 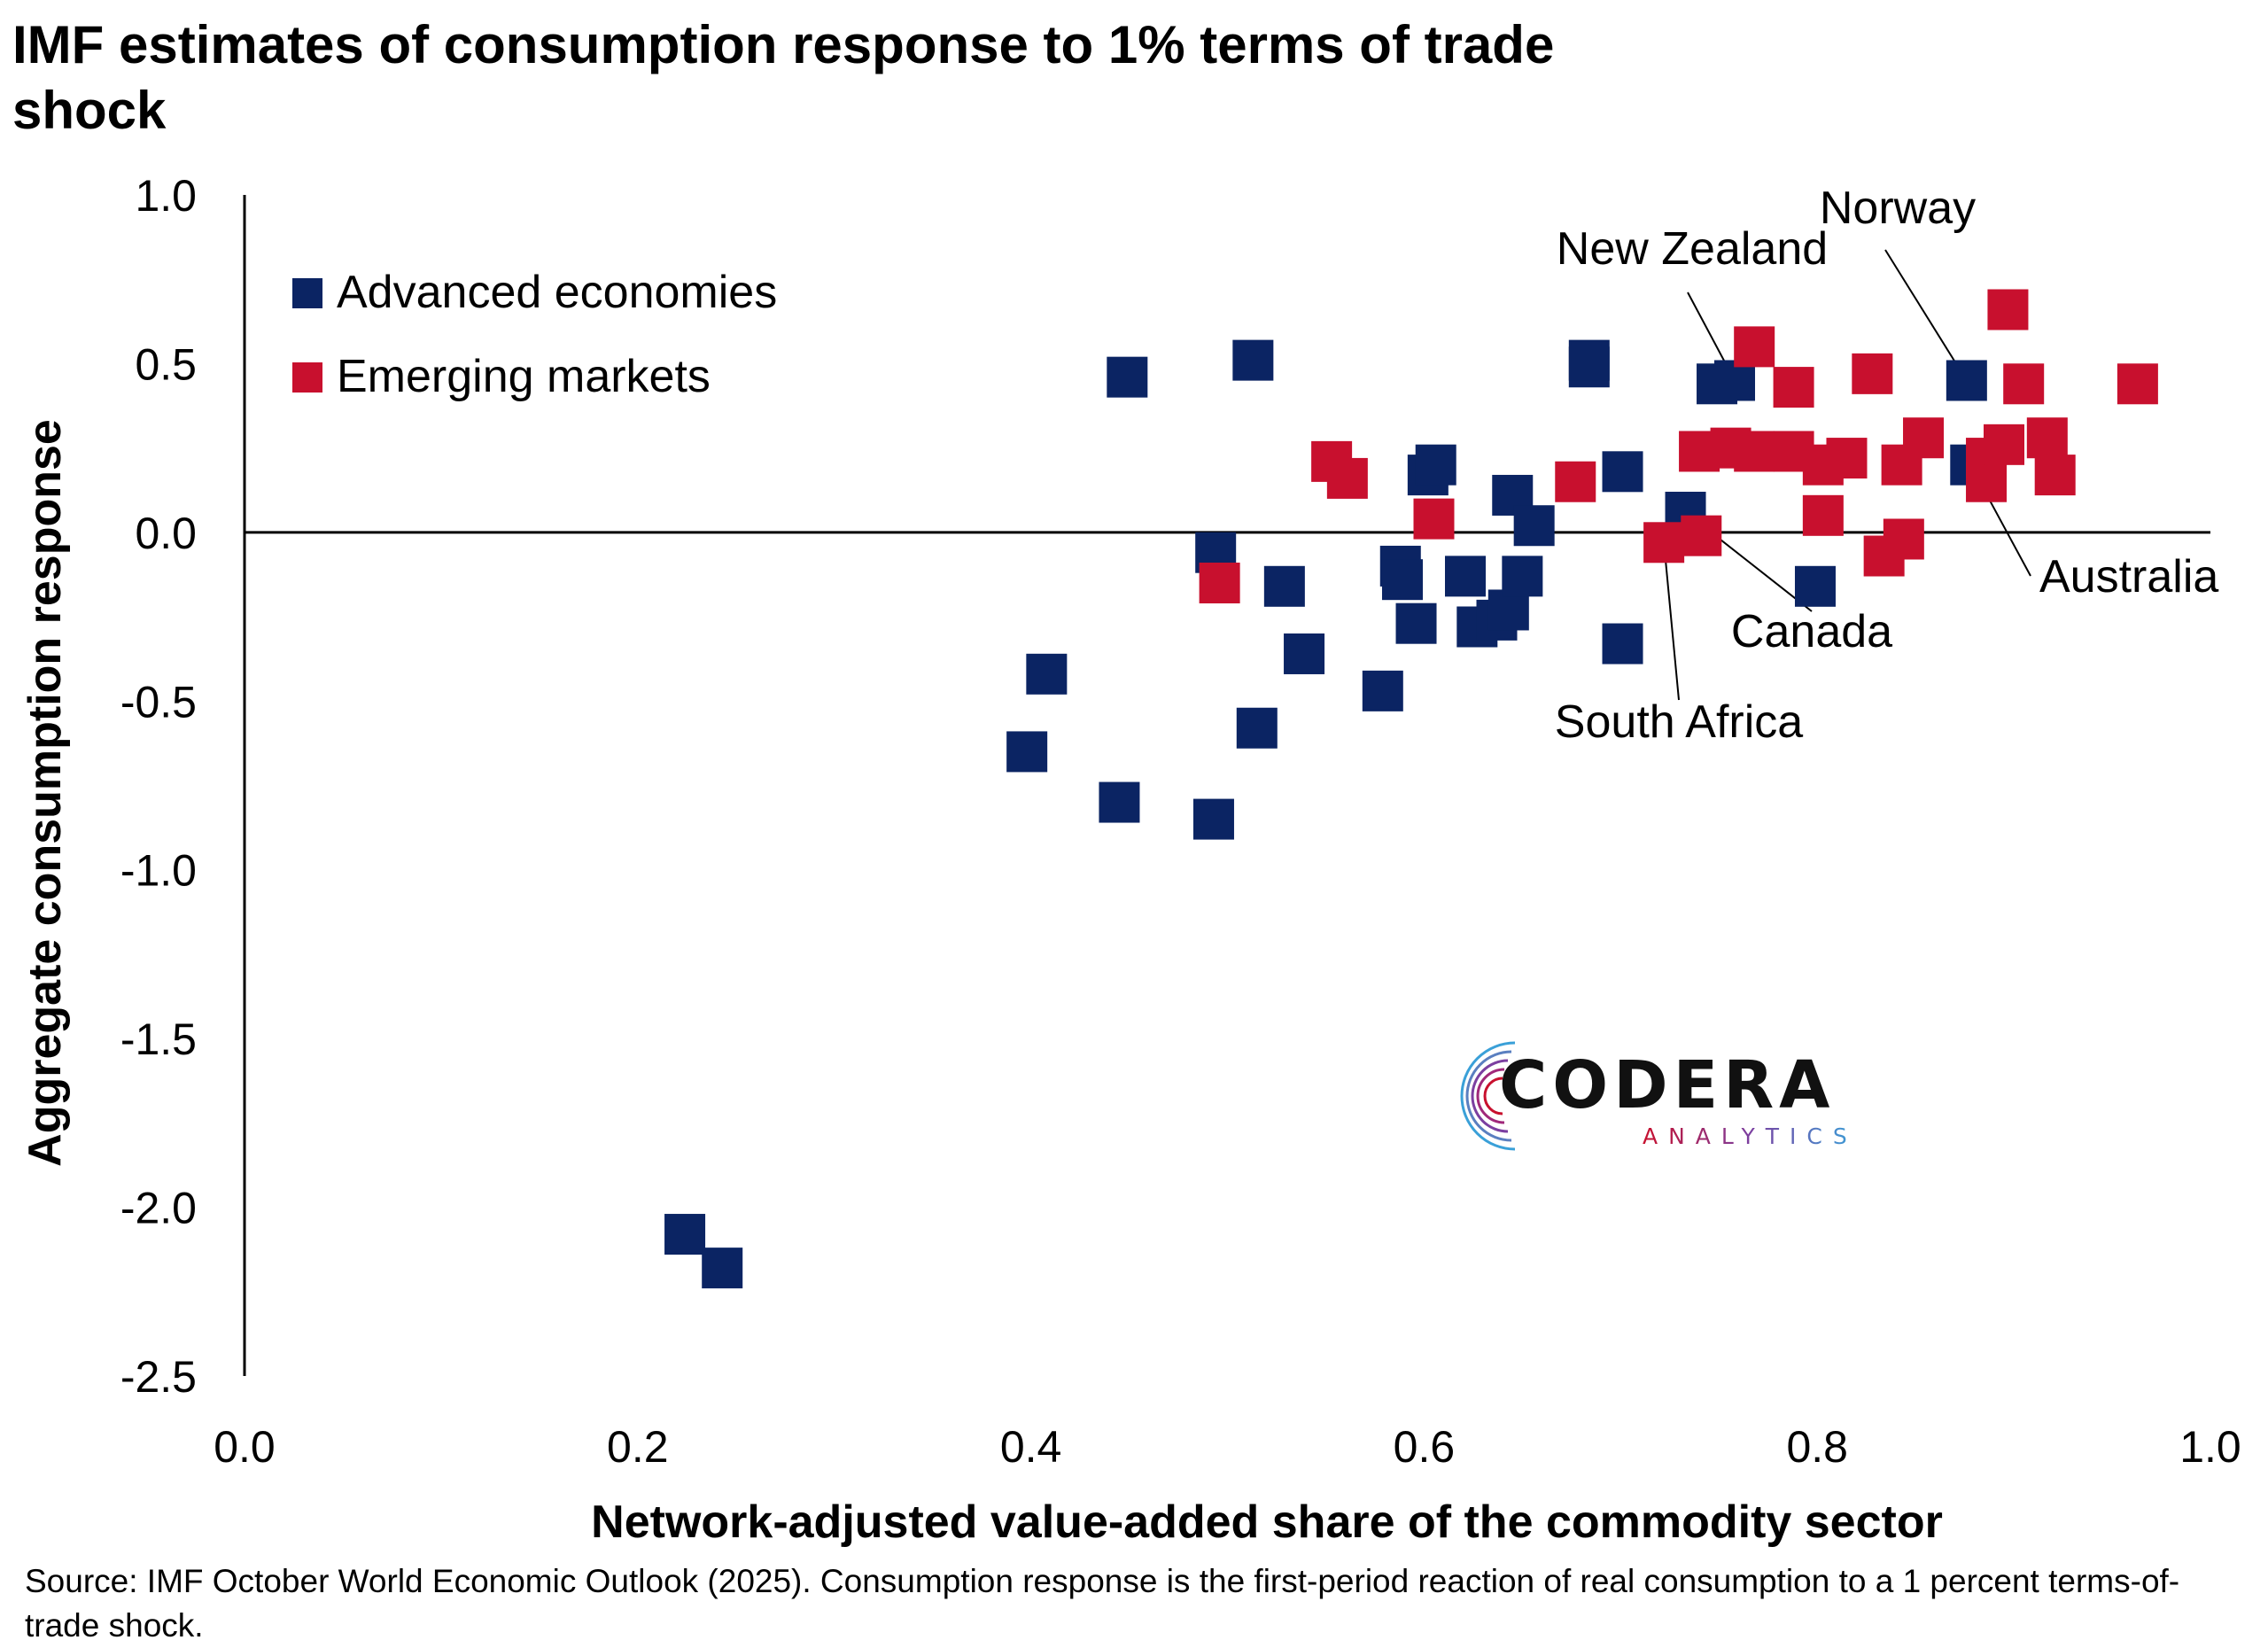 What do you see at coordinates (1679, 722) in the screenshot?
I see `annotation-label: South Africa` at bounding box center [1679, 722].